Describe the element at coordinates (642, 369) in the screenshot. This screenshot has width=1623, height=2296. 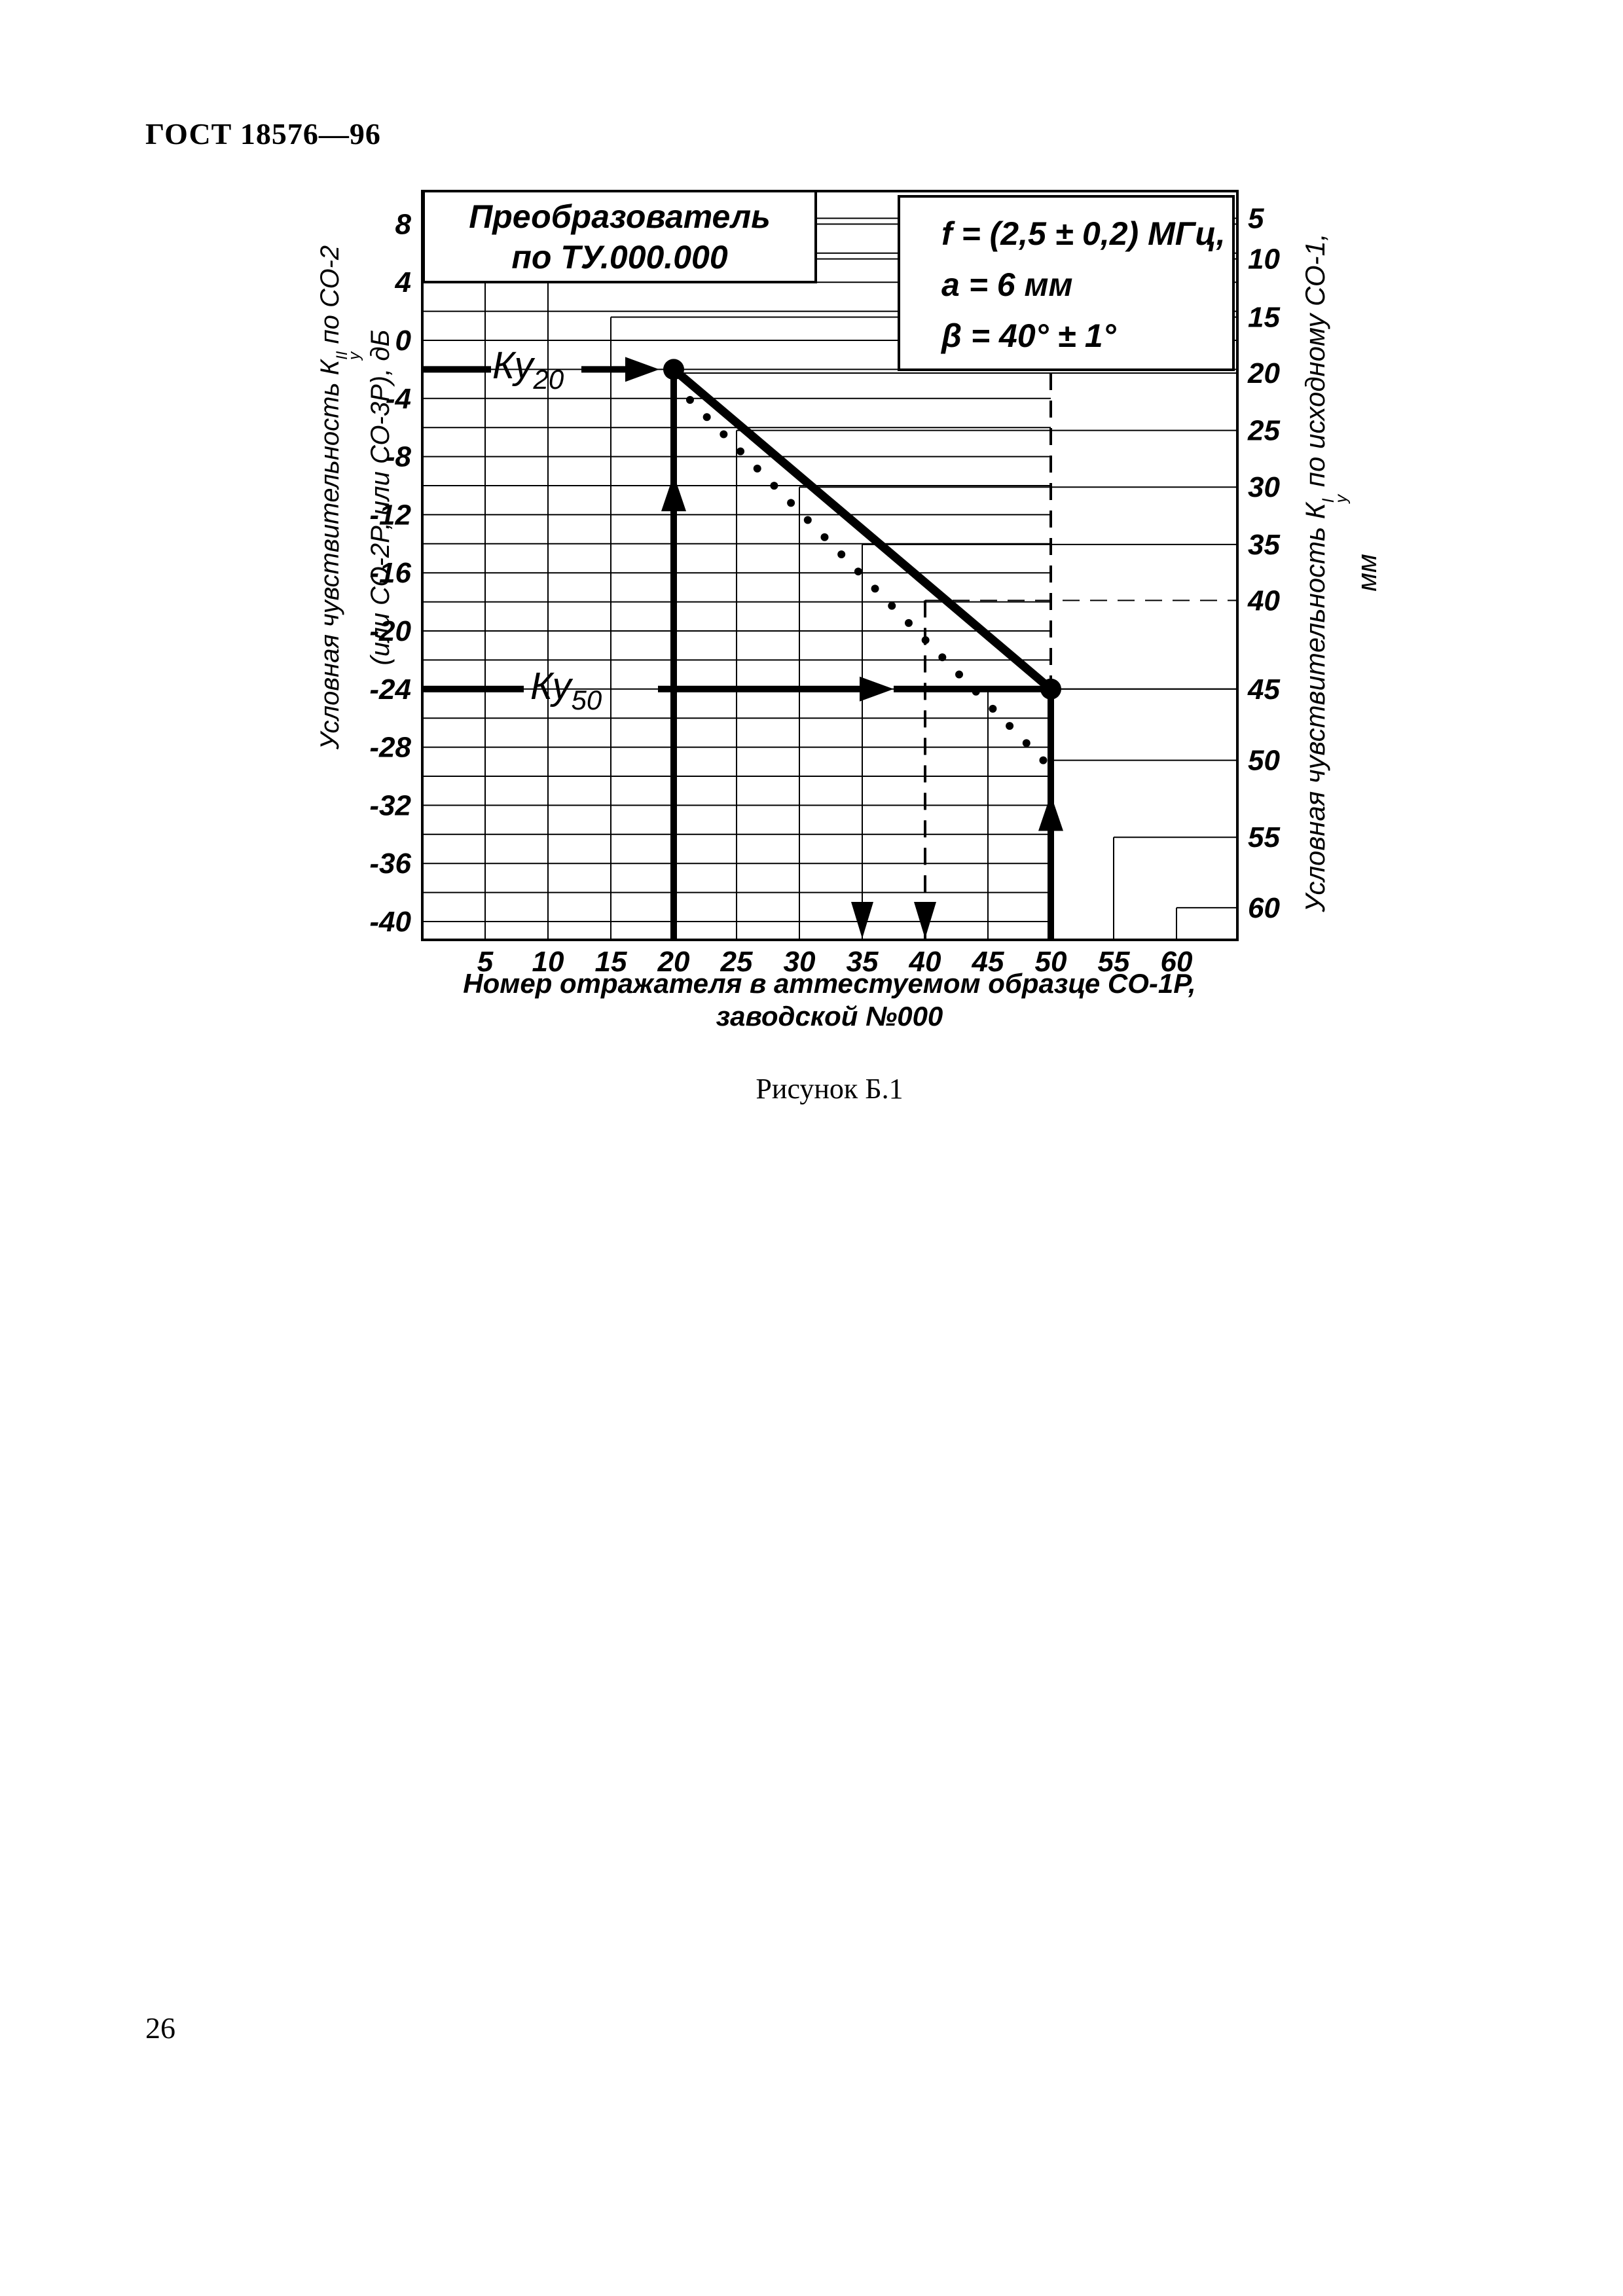
I see `ky20-arrowhead` at that location.